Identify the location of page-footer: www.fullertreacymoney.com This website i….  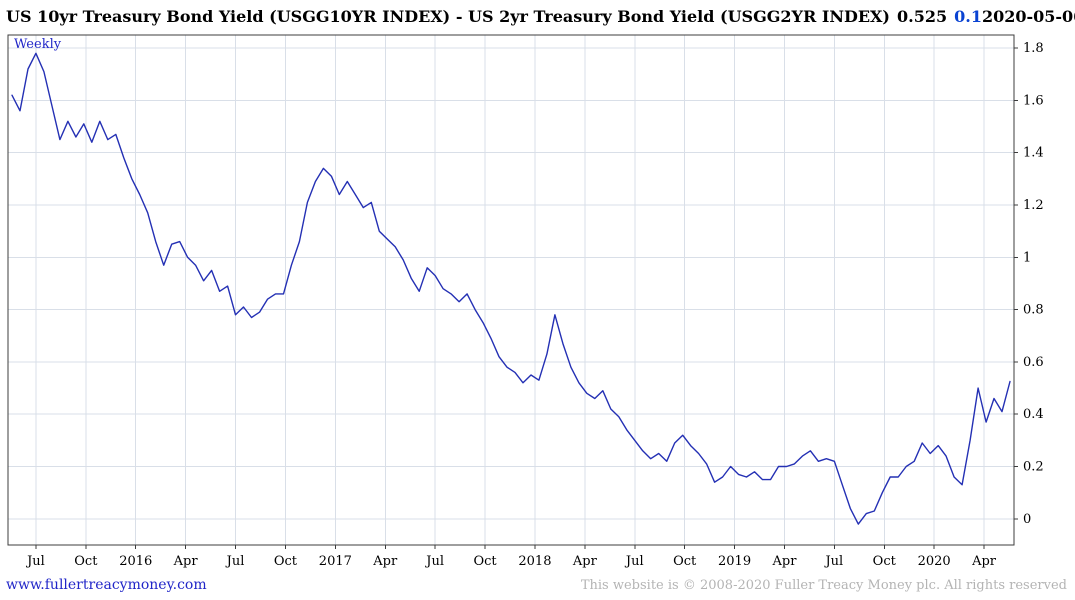
(537, 587).